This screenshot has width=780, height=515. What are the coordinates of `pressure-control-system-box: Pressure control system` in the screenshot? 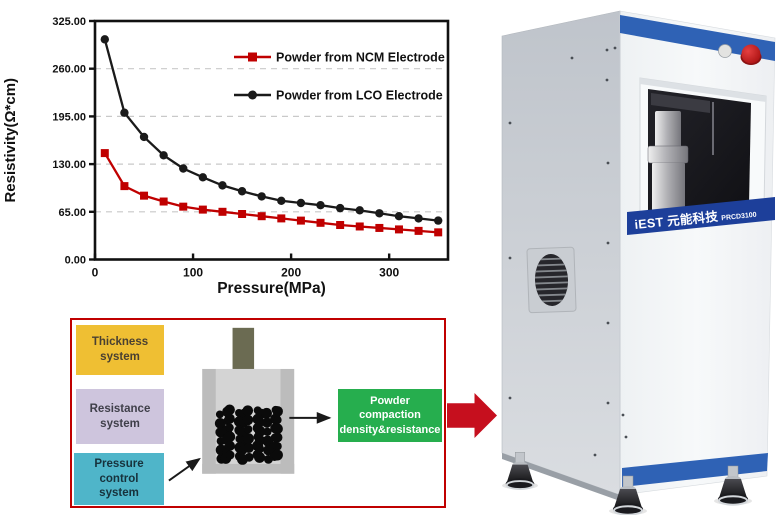 It's located at (119, 479).